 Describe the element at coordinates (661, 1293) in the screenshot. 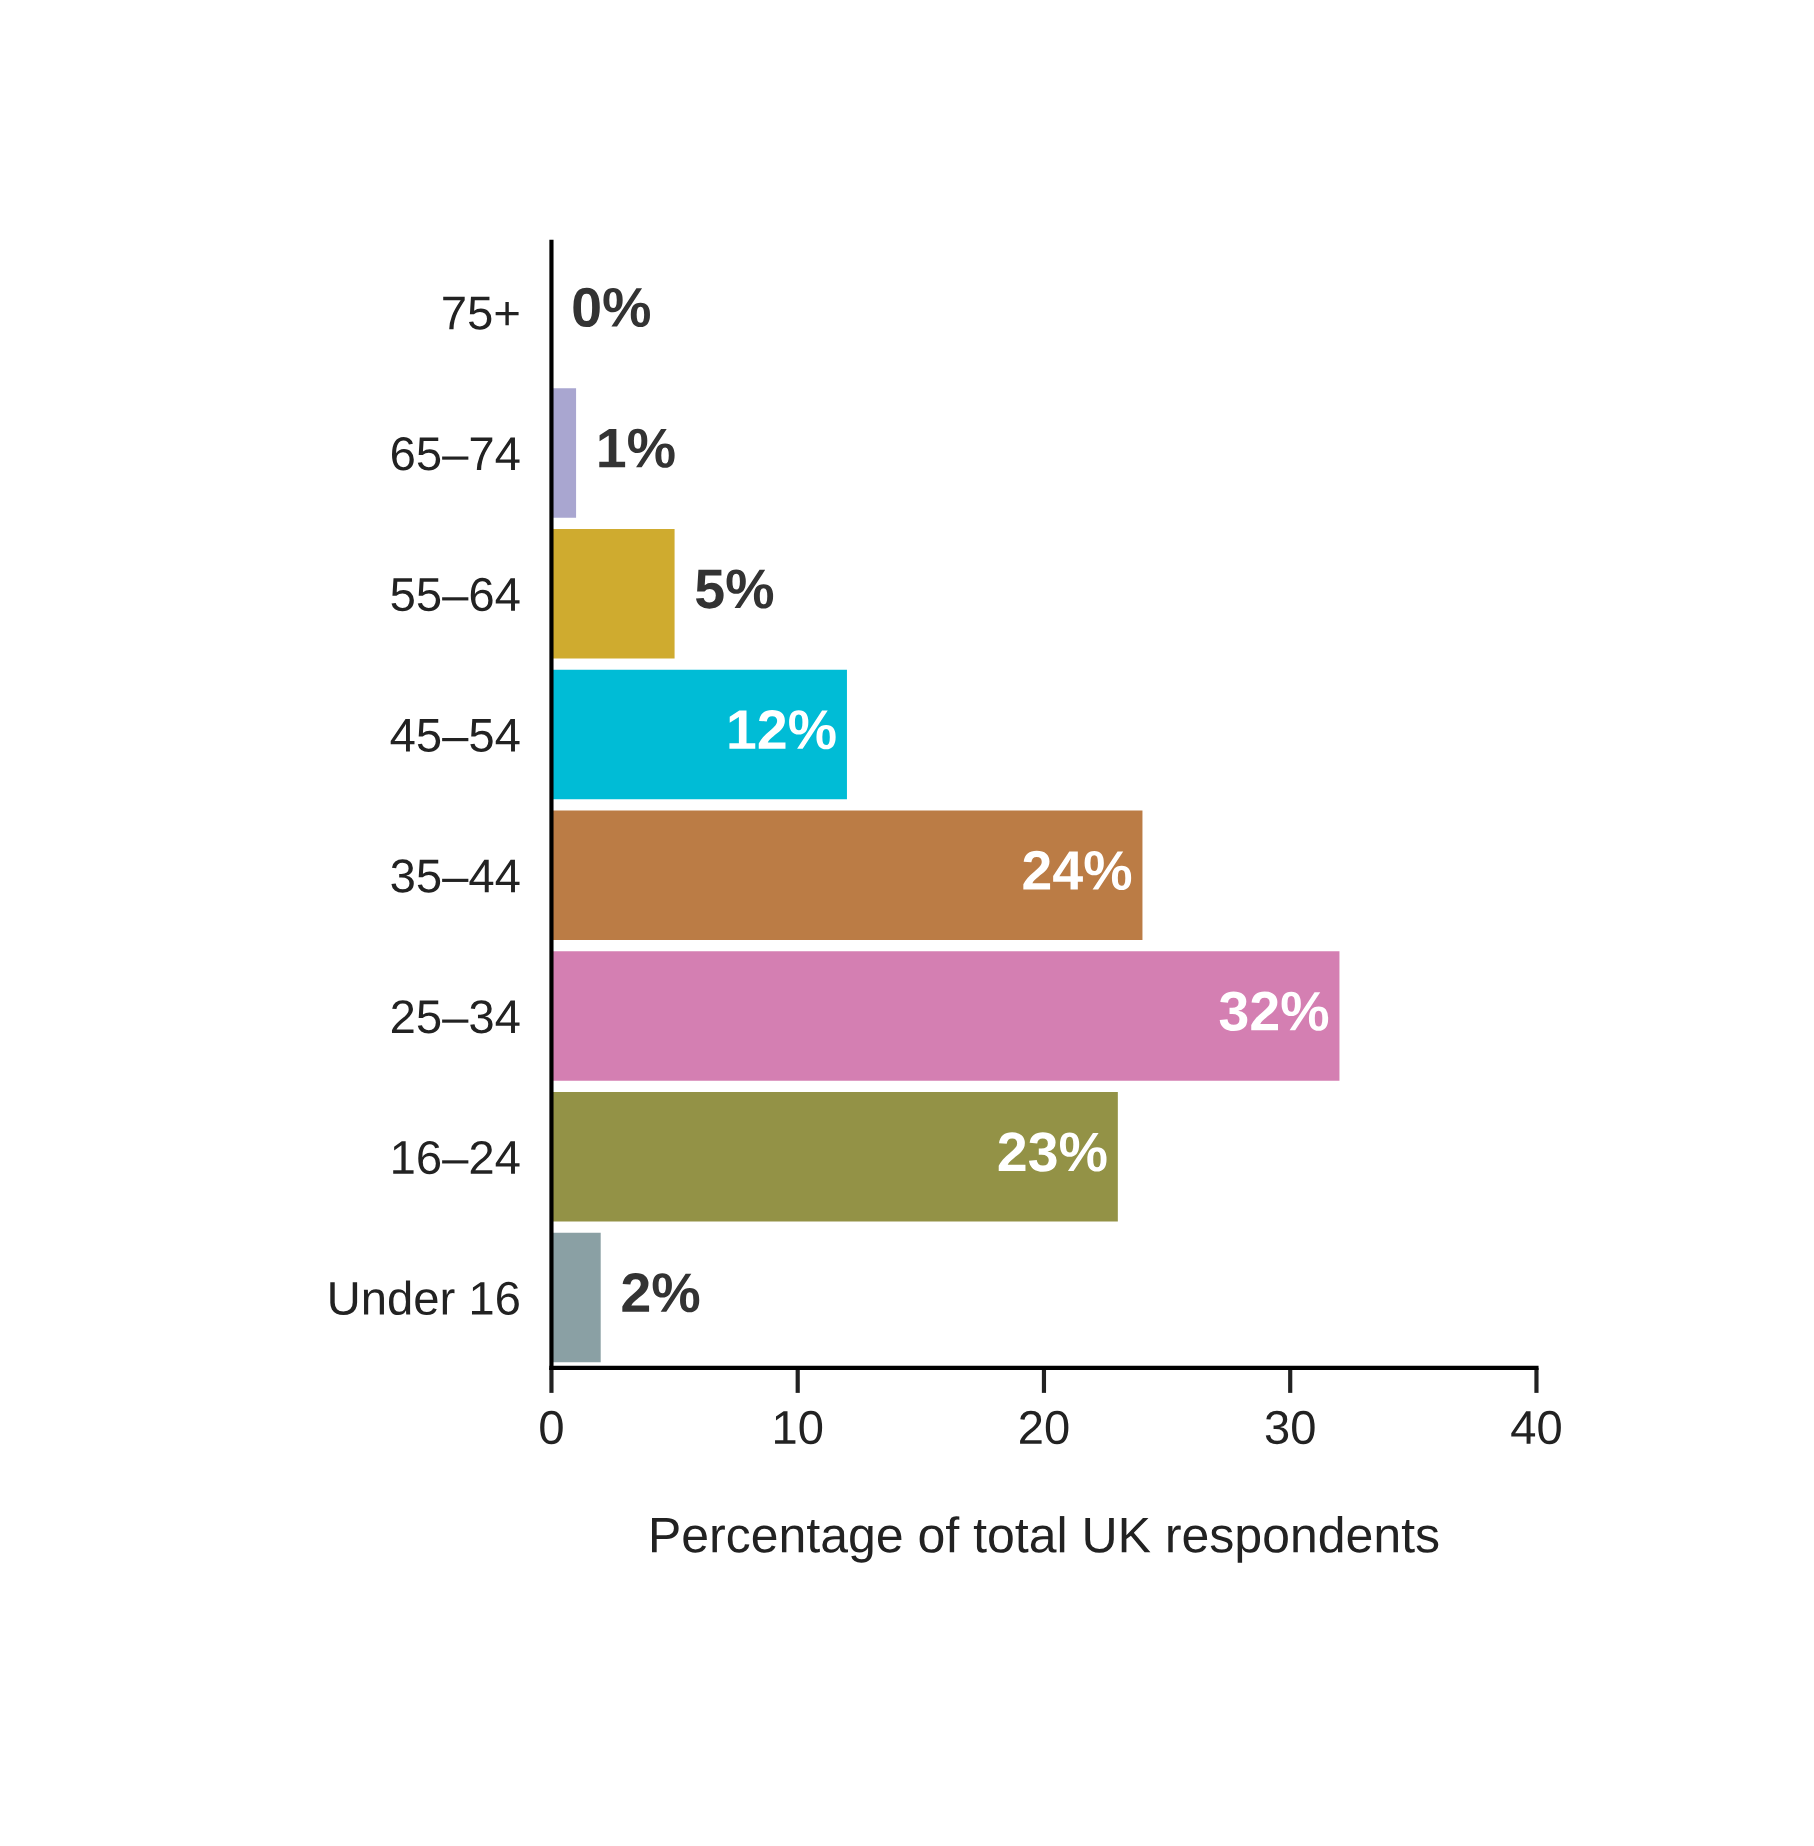

I see `data-label: 2%` at that location.